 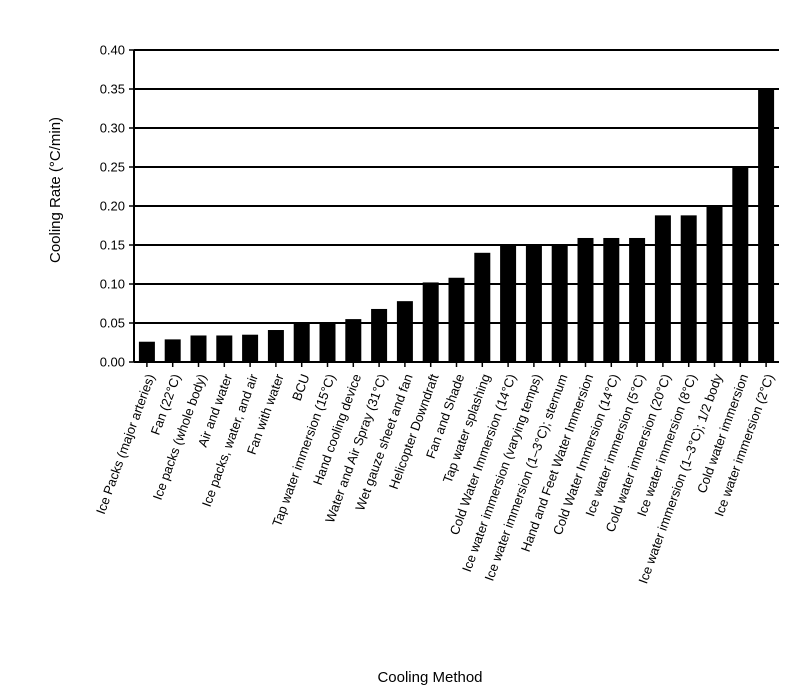 I want to click on y-tick-label: 0.25, so click(x=112, y=167).